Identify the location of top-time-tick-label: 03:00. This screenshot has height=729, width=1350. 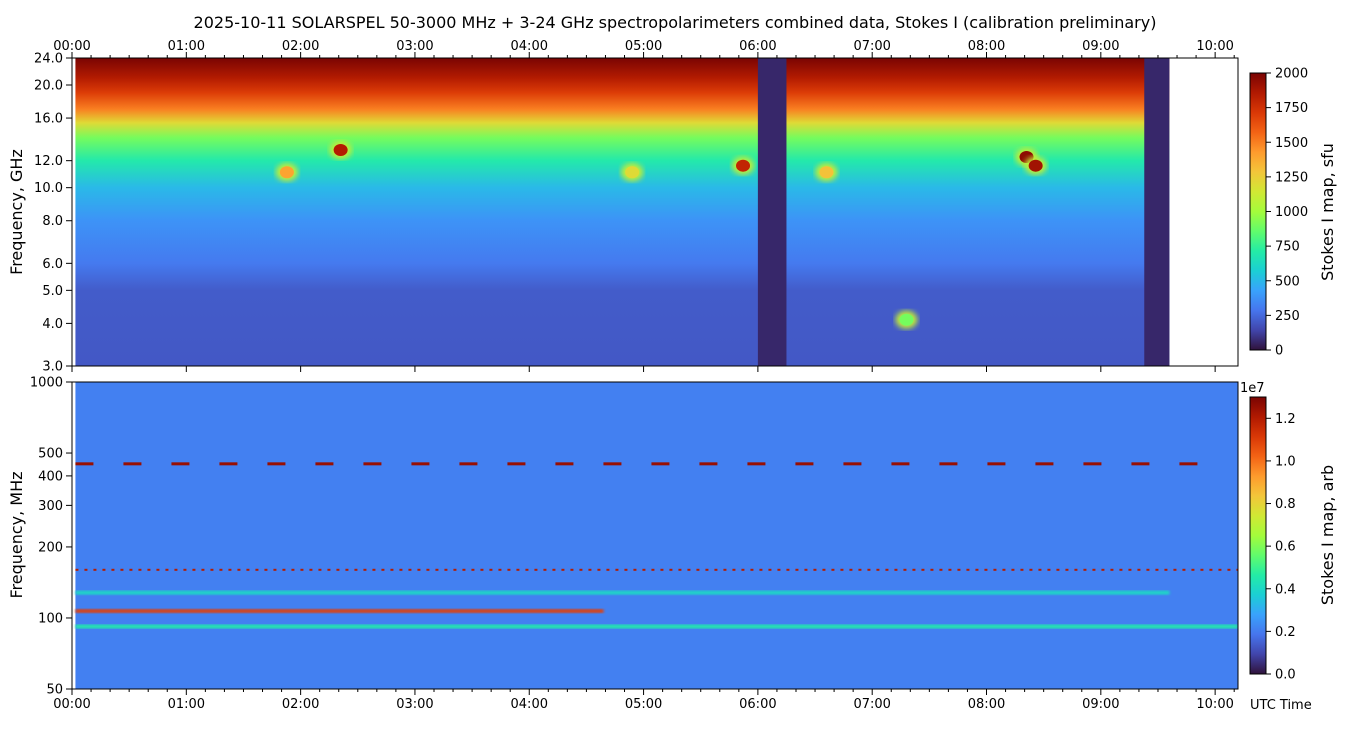
(414, 46).